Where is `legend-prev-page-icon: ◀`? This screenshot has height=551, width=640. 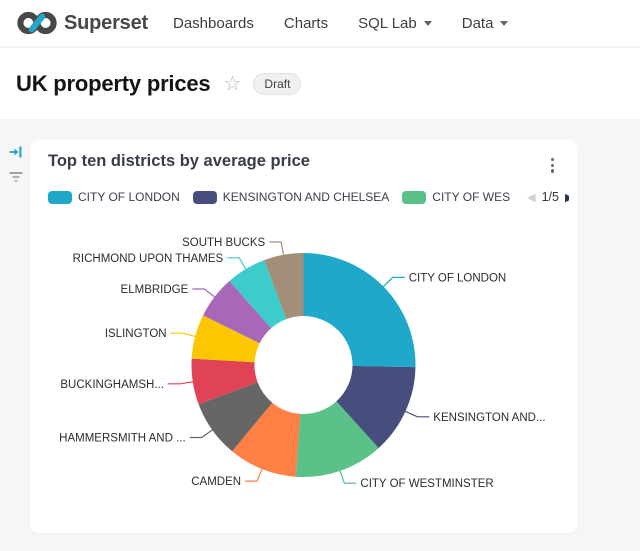
legend-prev-page-icon: ◀ is located at coordinates (531, 197).